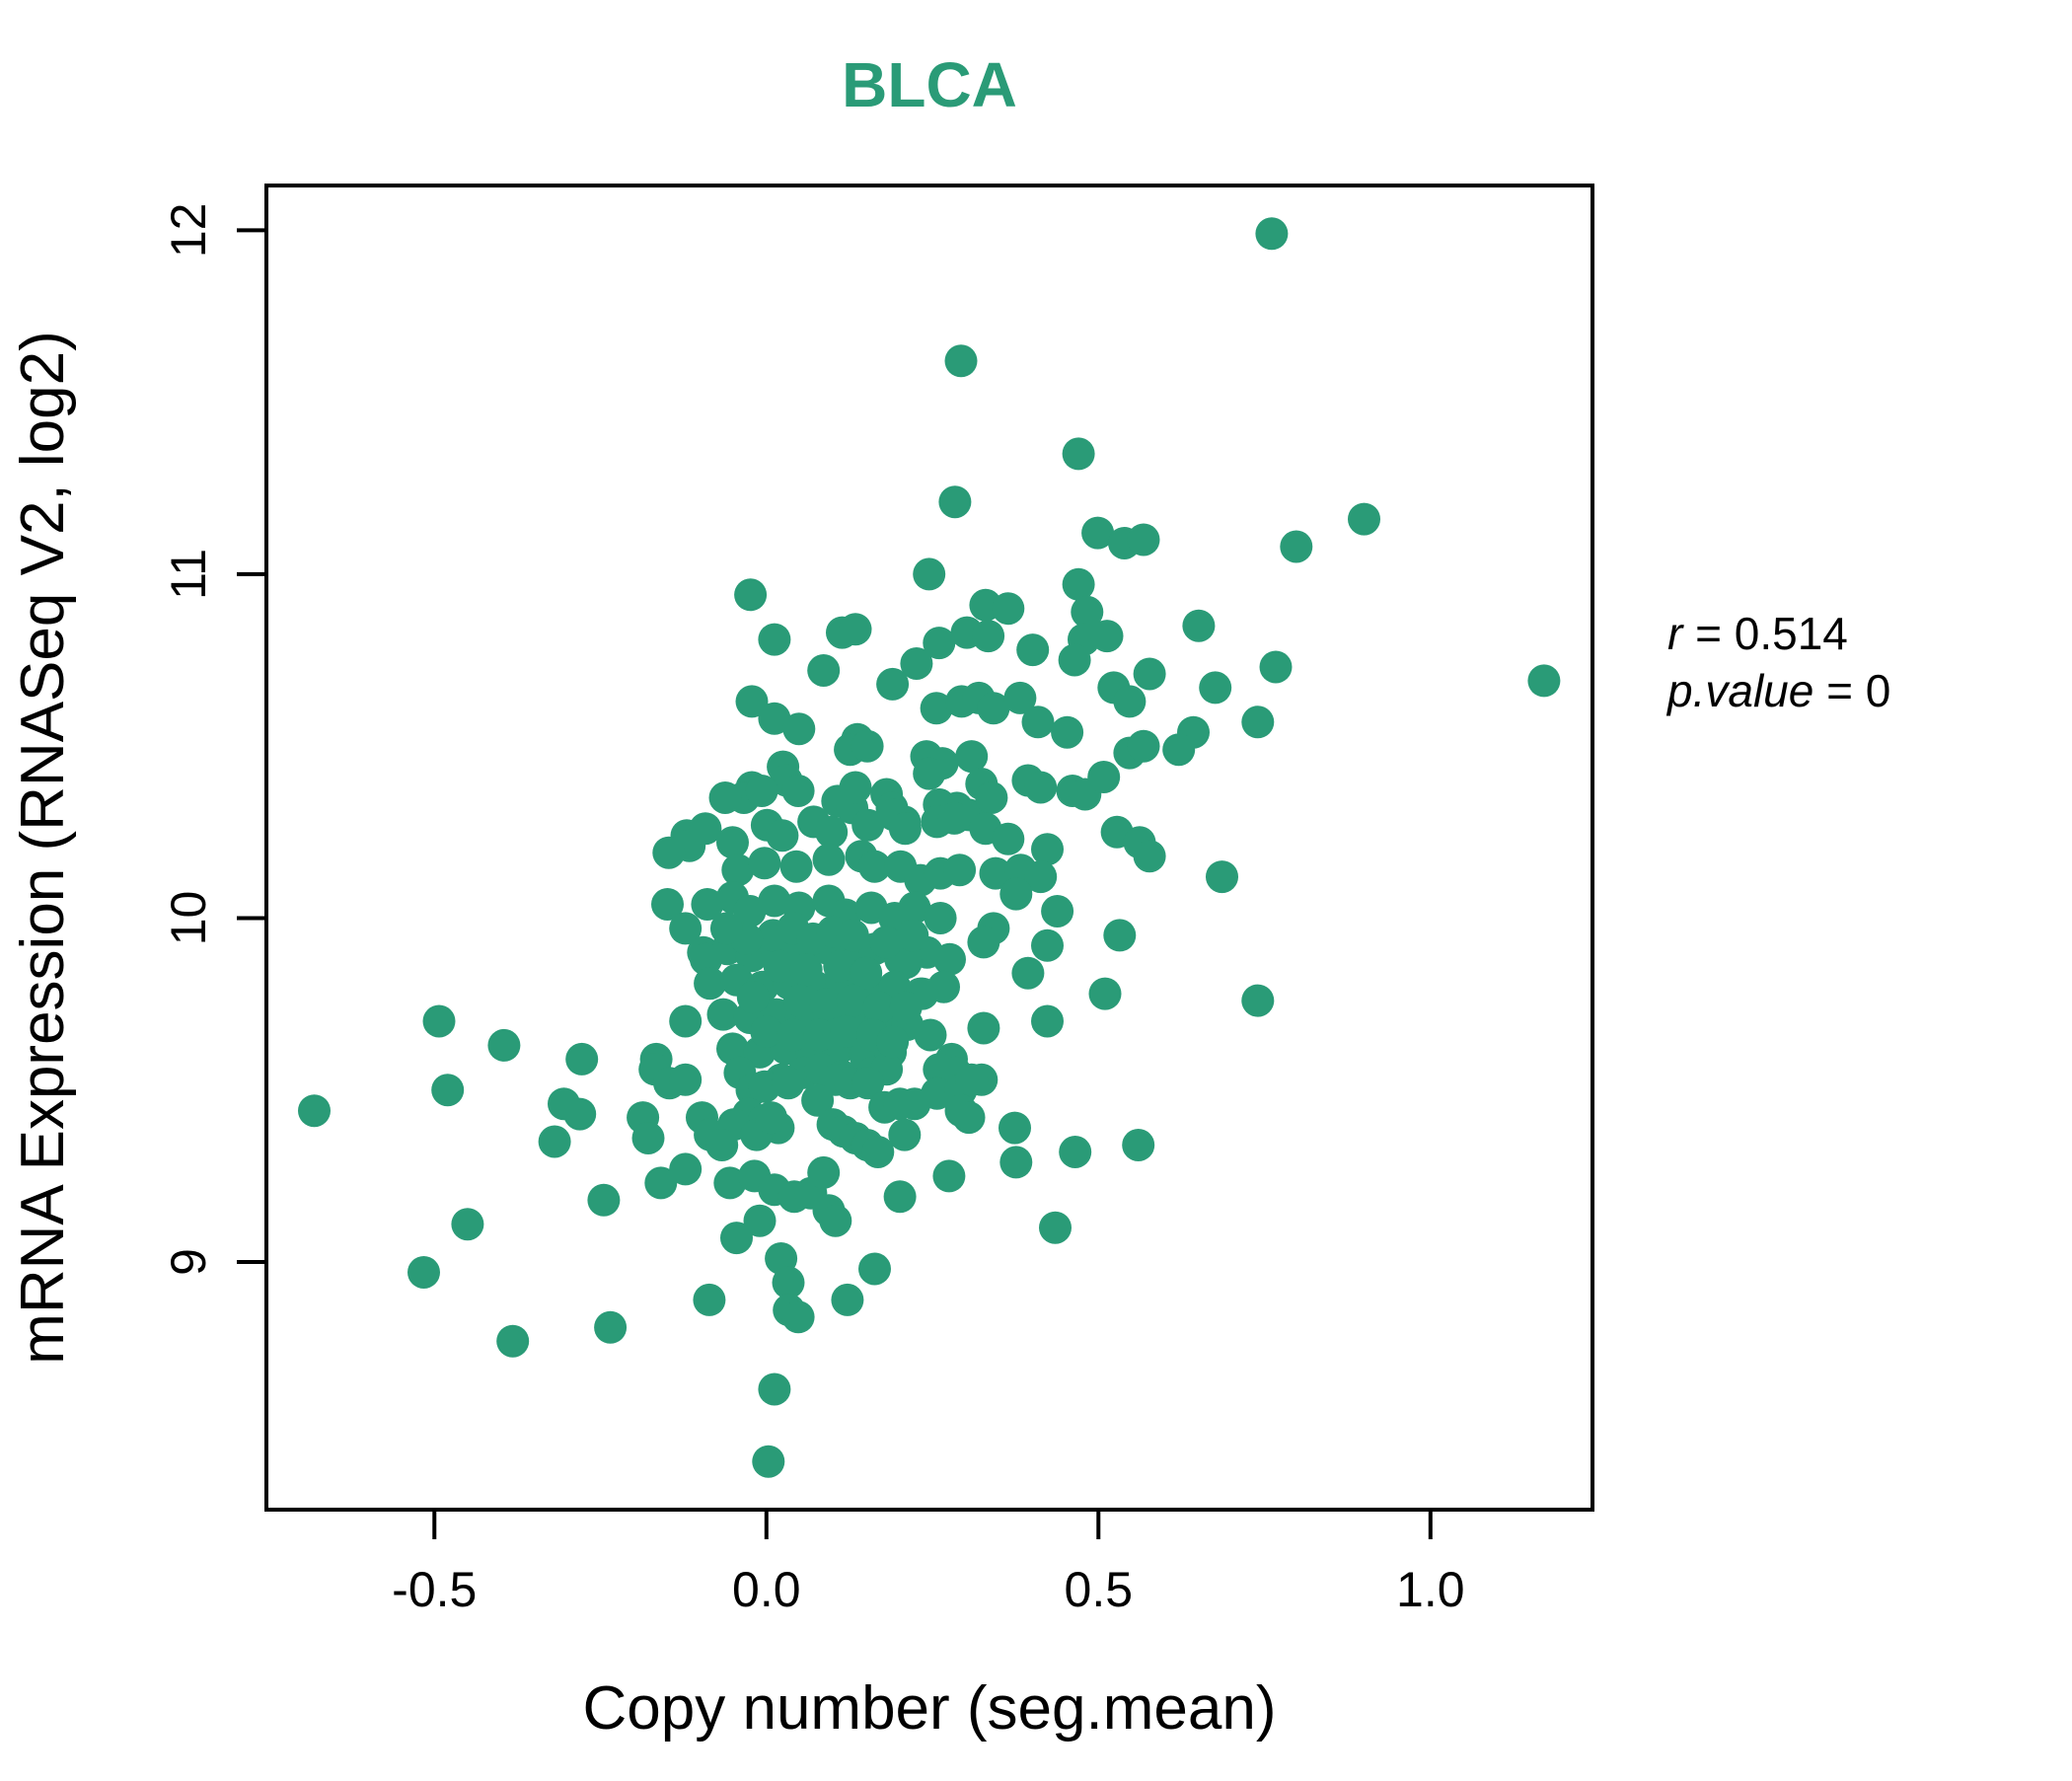  I want to click on correlation-p-annotation: p.value = 0, so click(1778, 690).